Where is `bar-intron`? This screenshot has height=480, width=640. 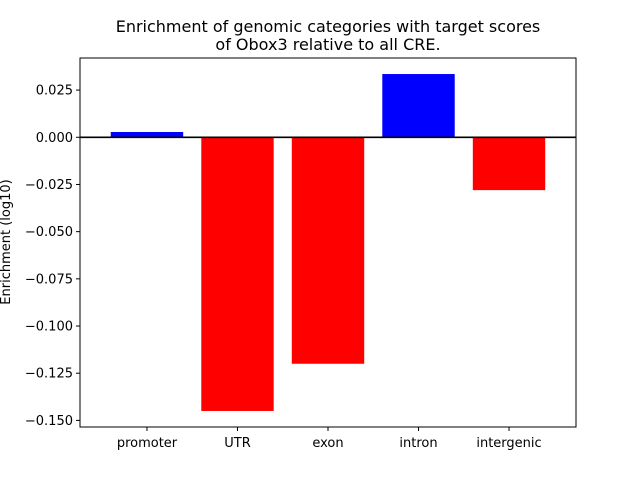
bar-intron is located at coordinates (418, 106).